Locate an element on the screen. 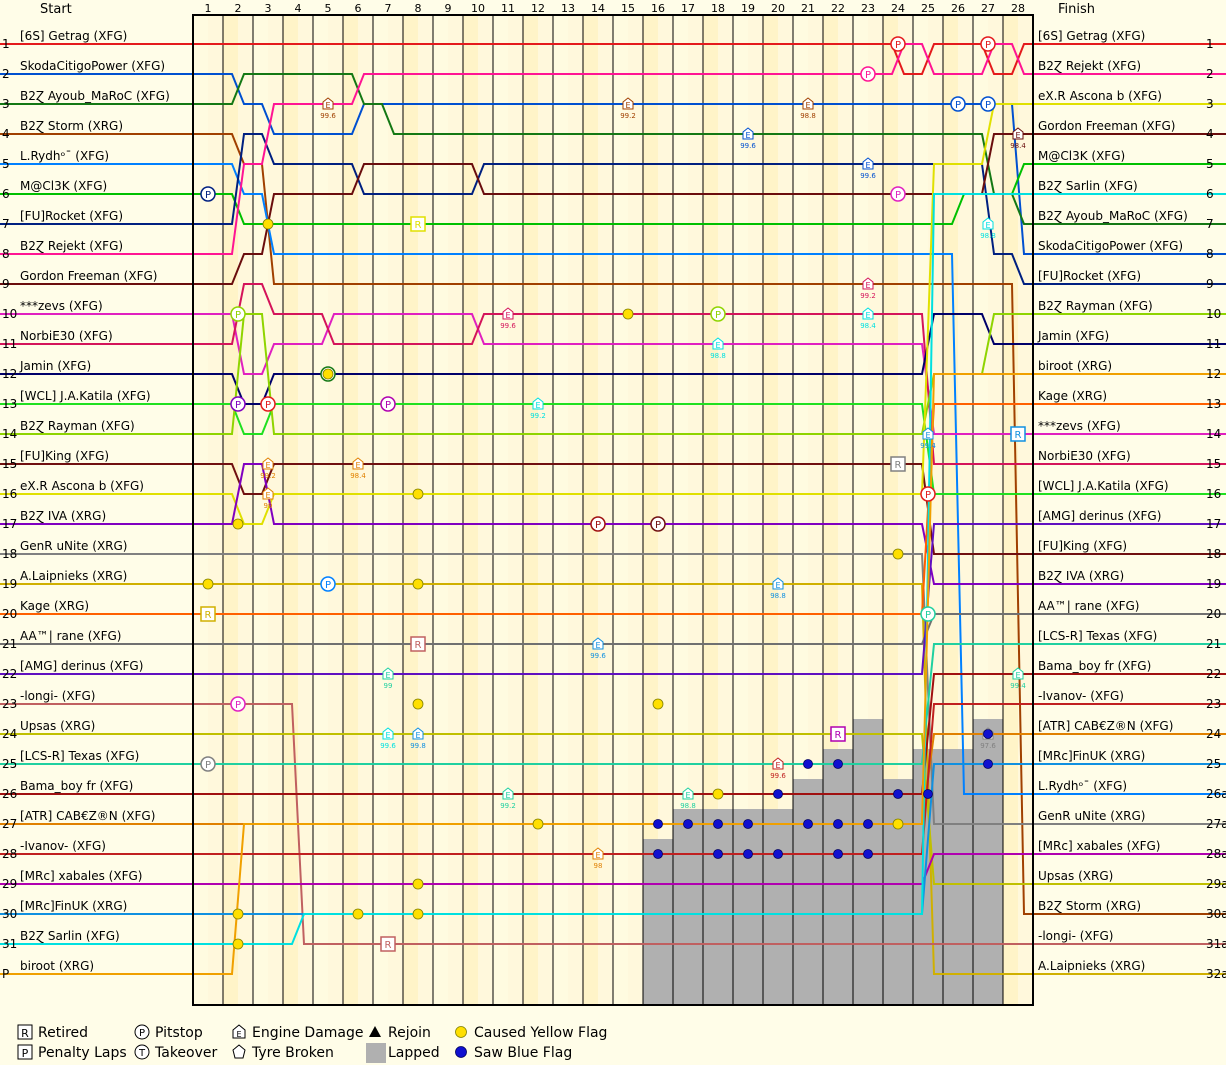 The height and width of the screenshot is (1065, 1226). finish-driver-label: NorbiE30 (XFG) is located at coordinates (1084, 456).